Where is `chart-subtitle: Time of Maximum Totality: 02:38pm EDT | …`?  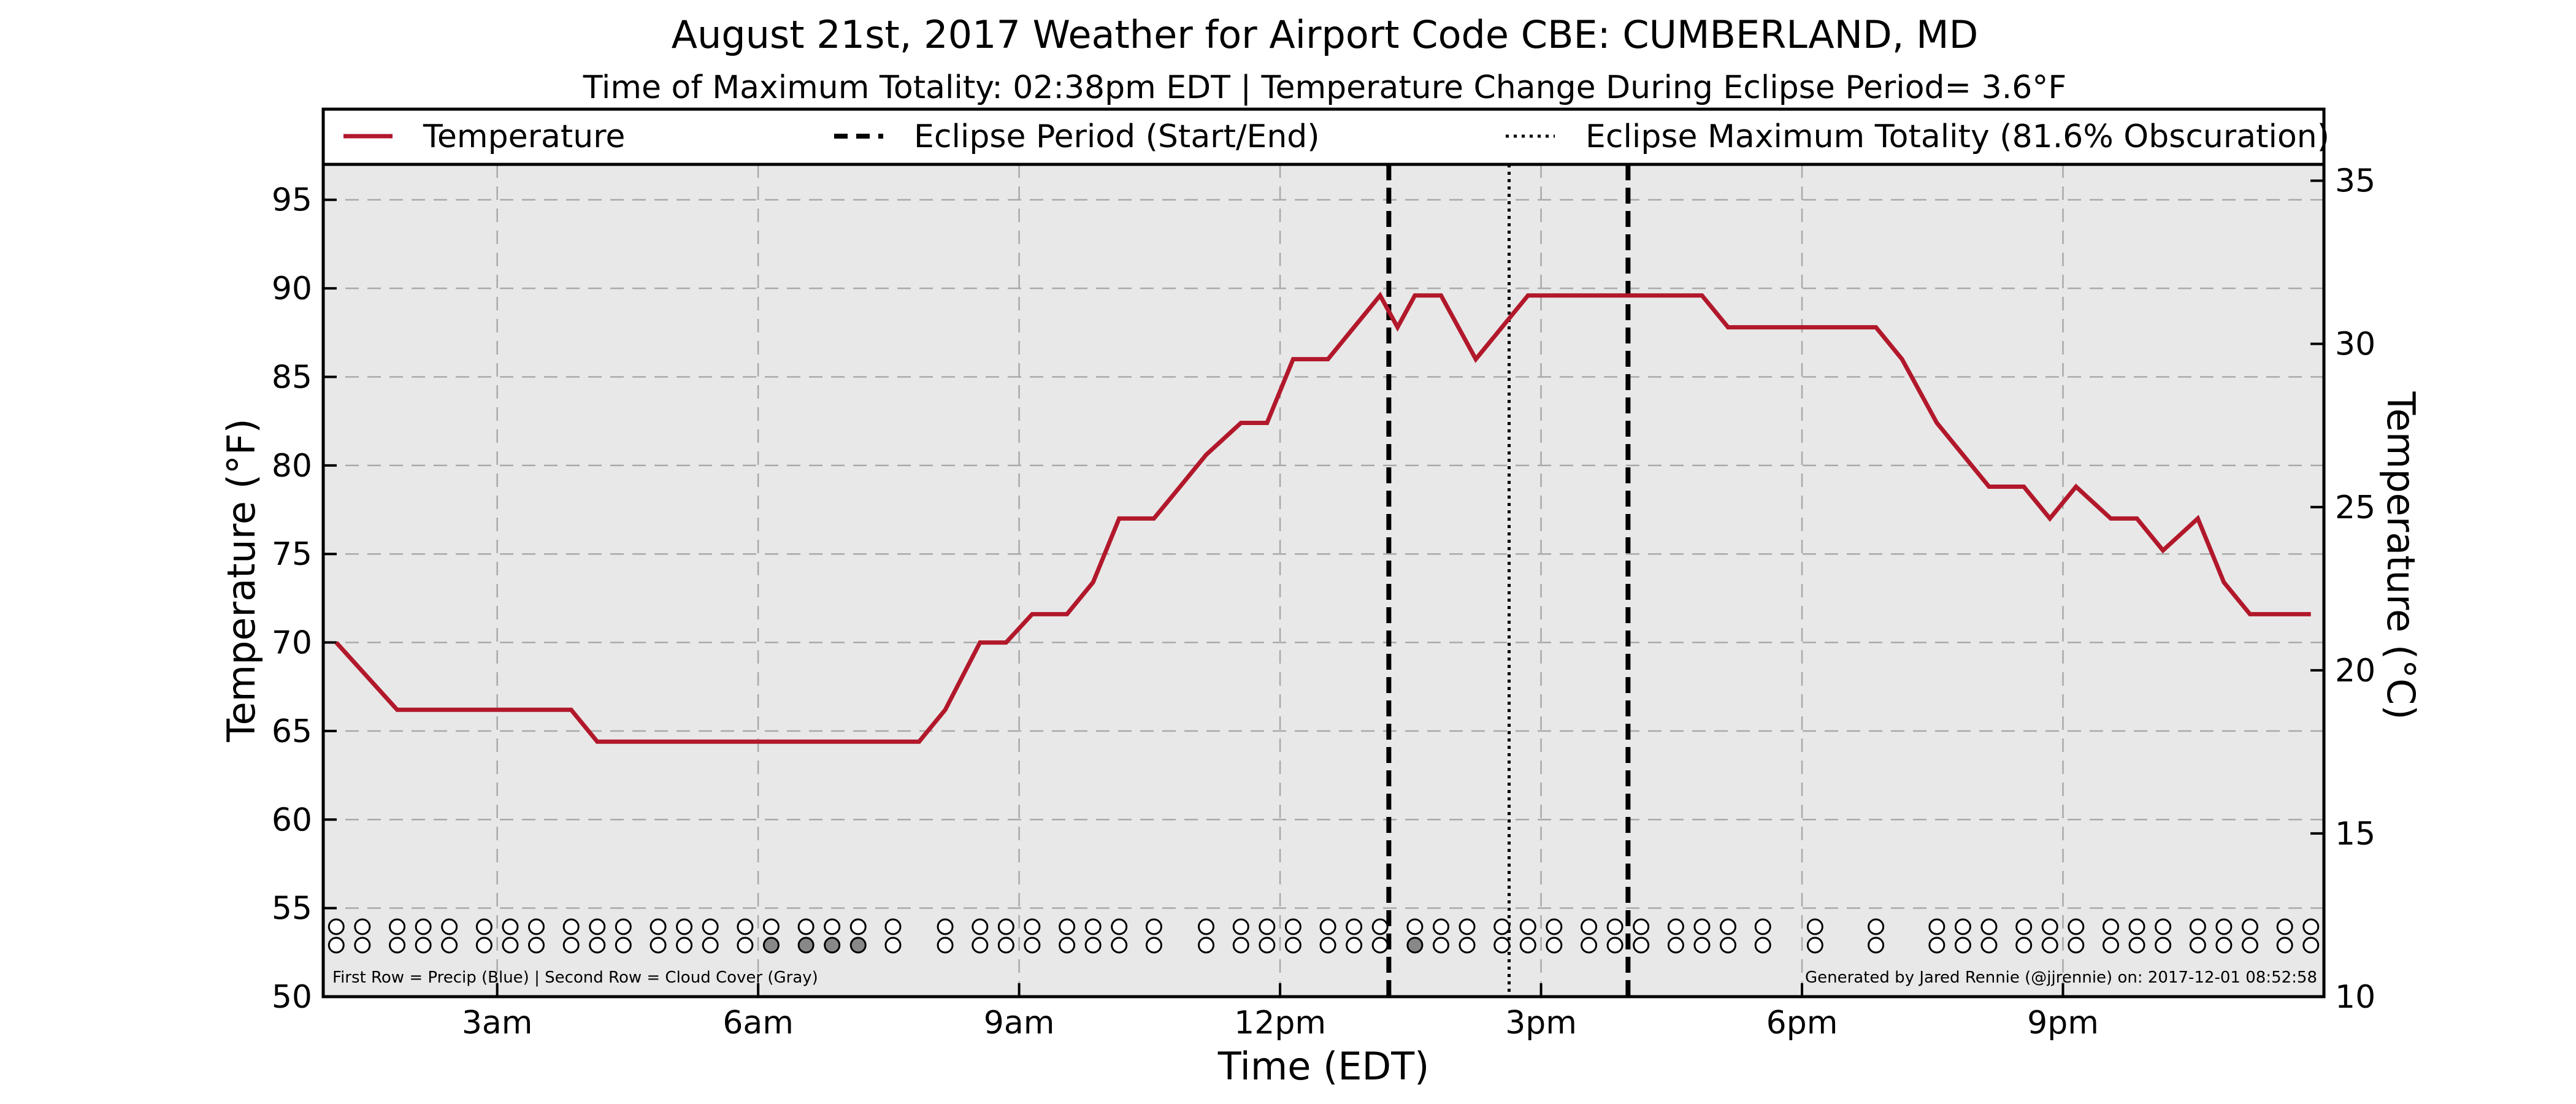
chart-subtitle: Time of Maximum Totality: 02:38pm EDT | … is located at coordinates (1324, 87).